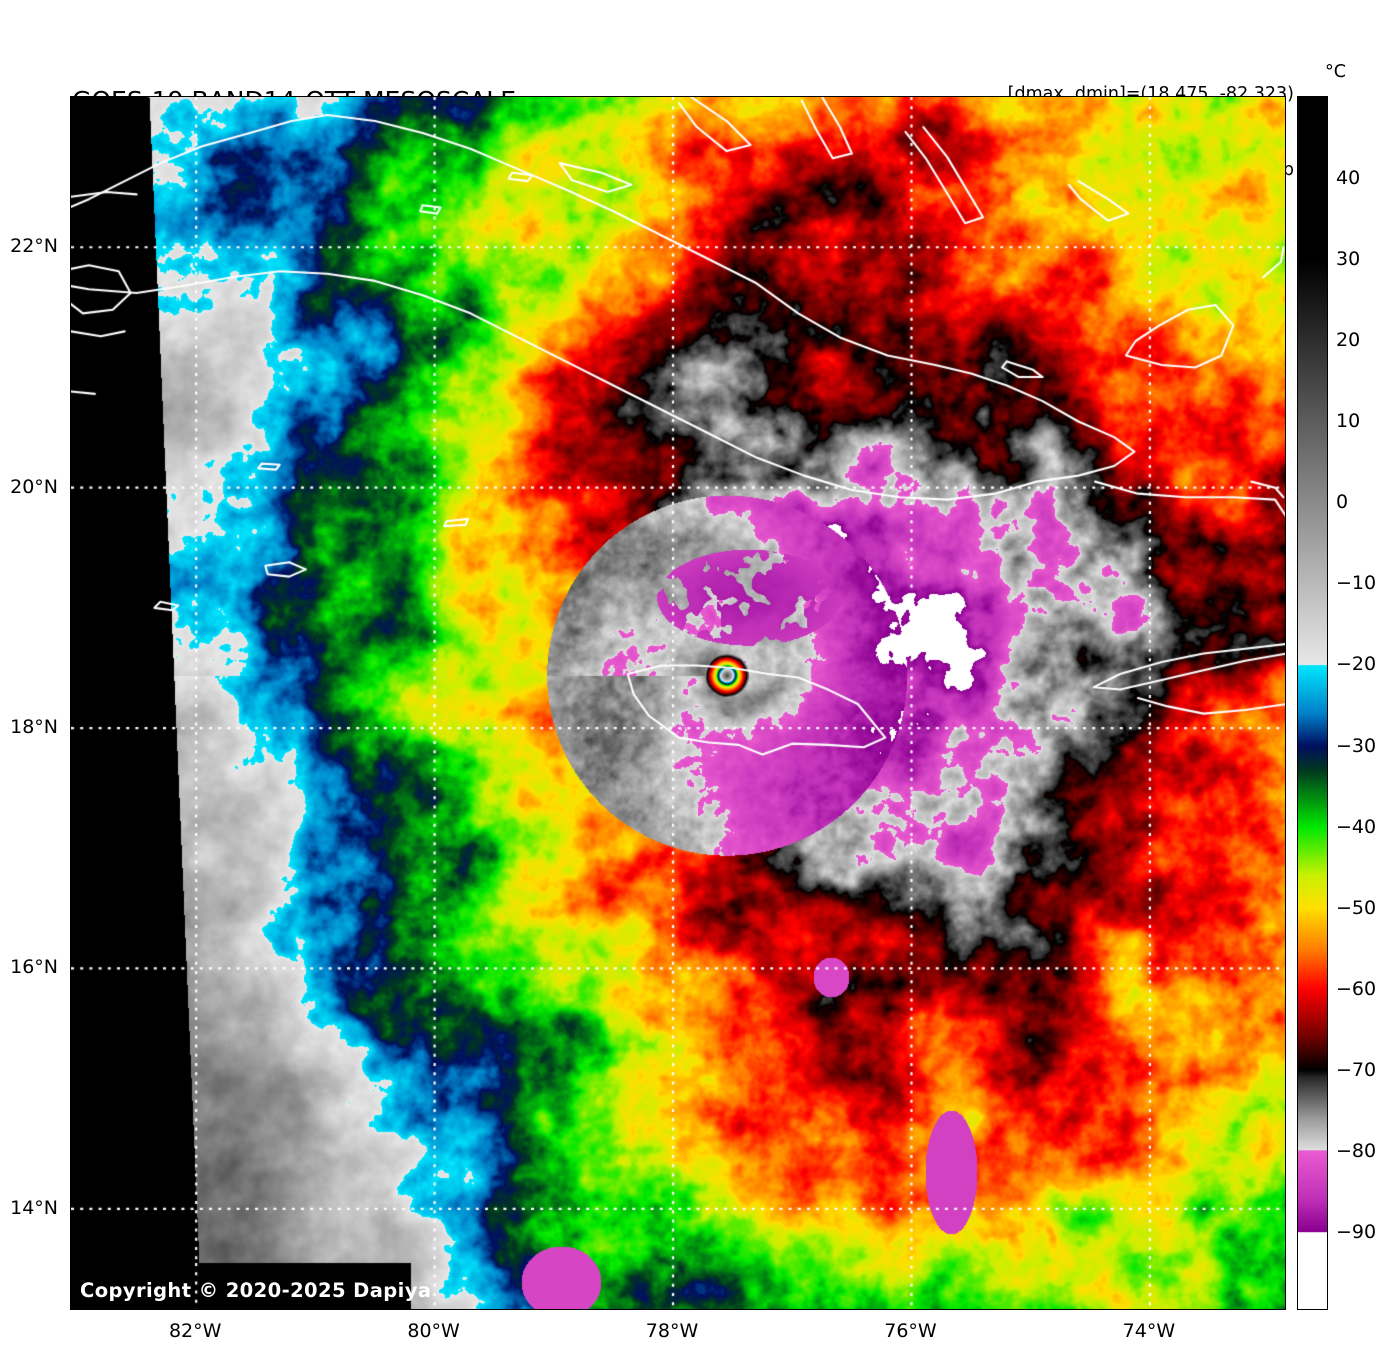 This screenshot has height=1359, width=1390. Describe the element at coordinates (1356, 1232) in the screenshot. I see `colorbar-tick--90: −90` at that location.